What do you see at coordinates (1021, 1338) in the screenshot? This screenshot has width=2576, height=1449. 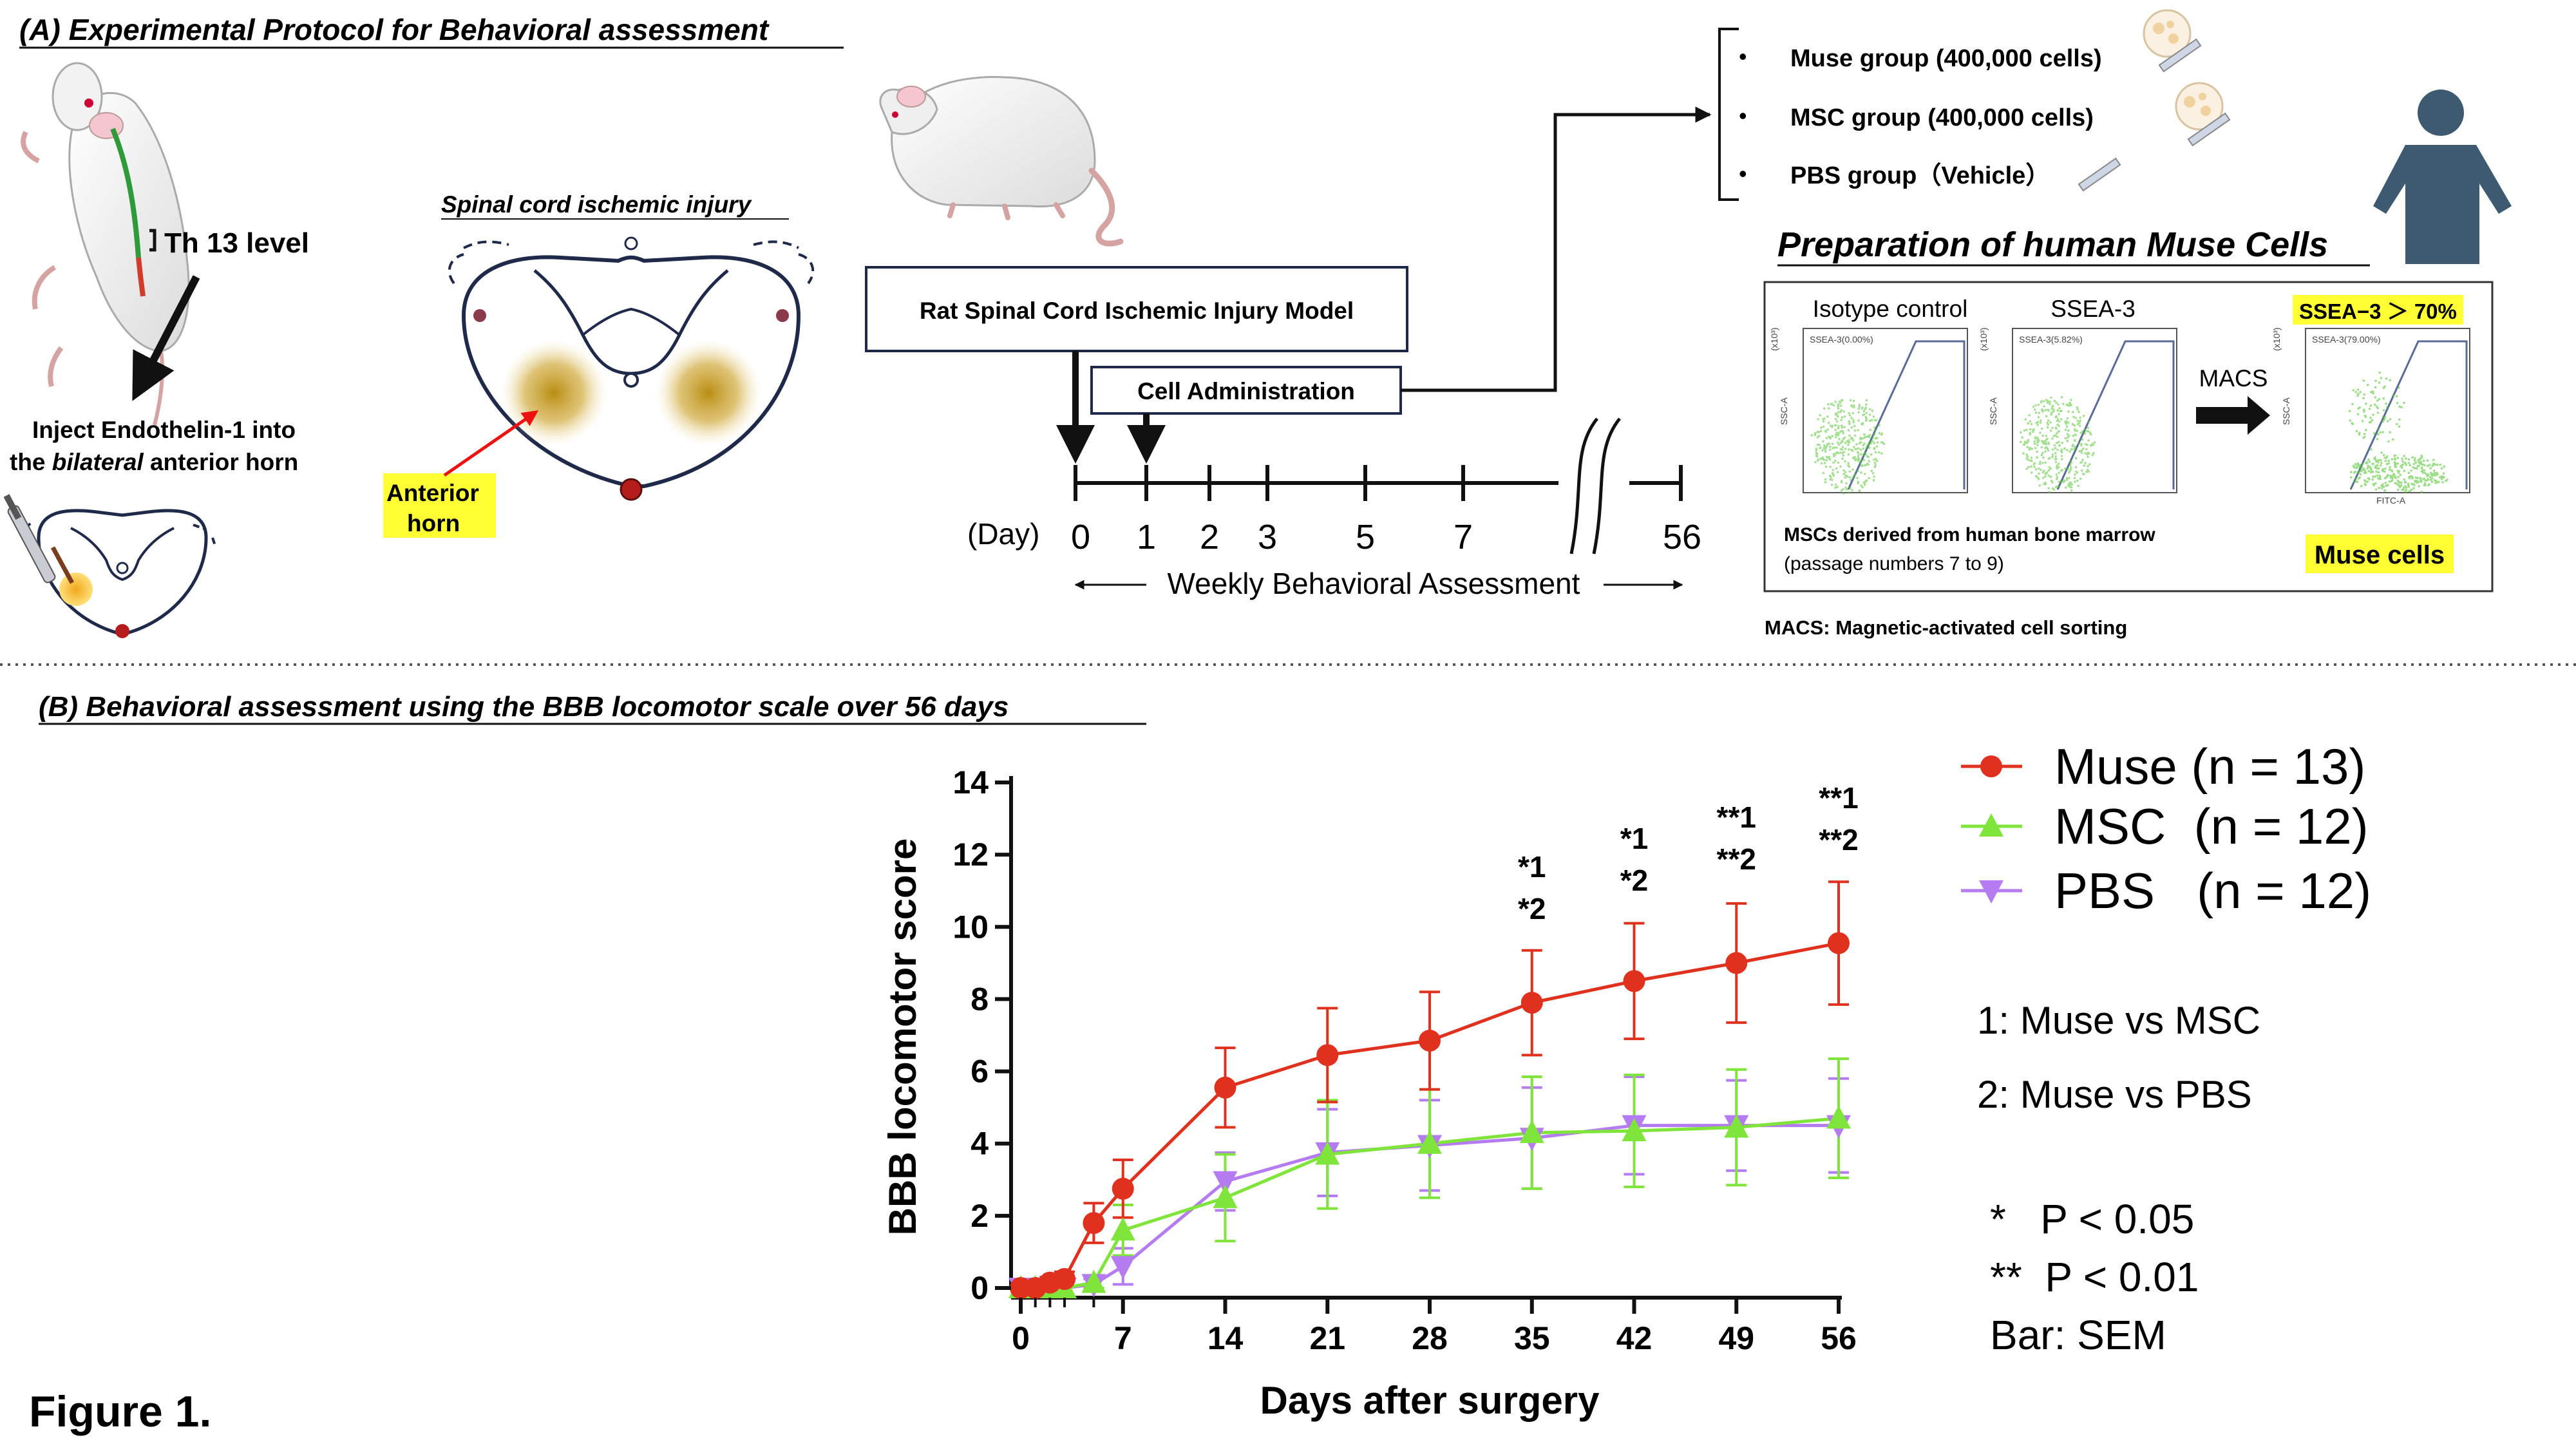 I see `x-tick-label: 0` at bounding box center [1021, 1338].